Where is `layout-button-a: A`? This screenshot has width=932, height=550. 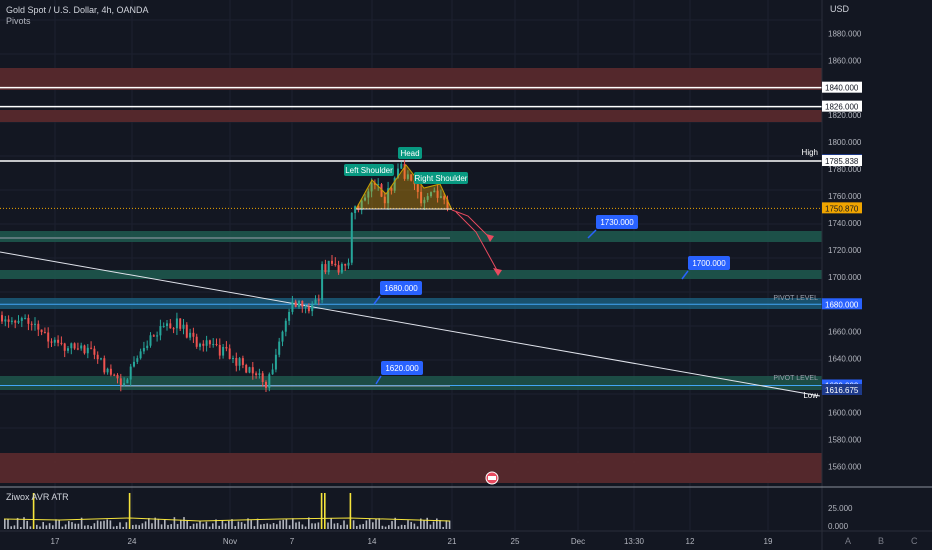
layout-button-a: A is located at coordinates (848, 541).